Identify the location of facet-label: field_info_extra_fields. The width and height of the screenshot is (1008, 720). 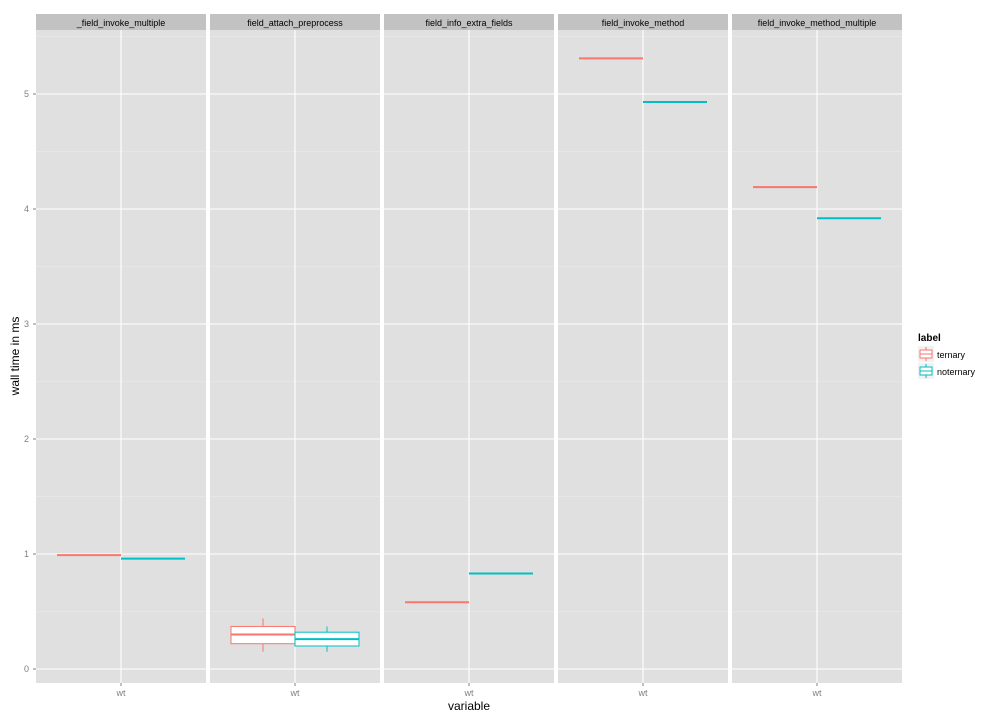
(469, 23).